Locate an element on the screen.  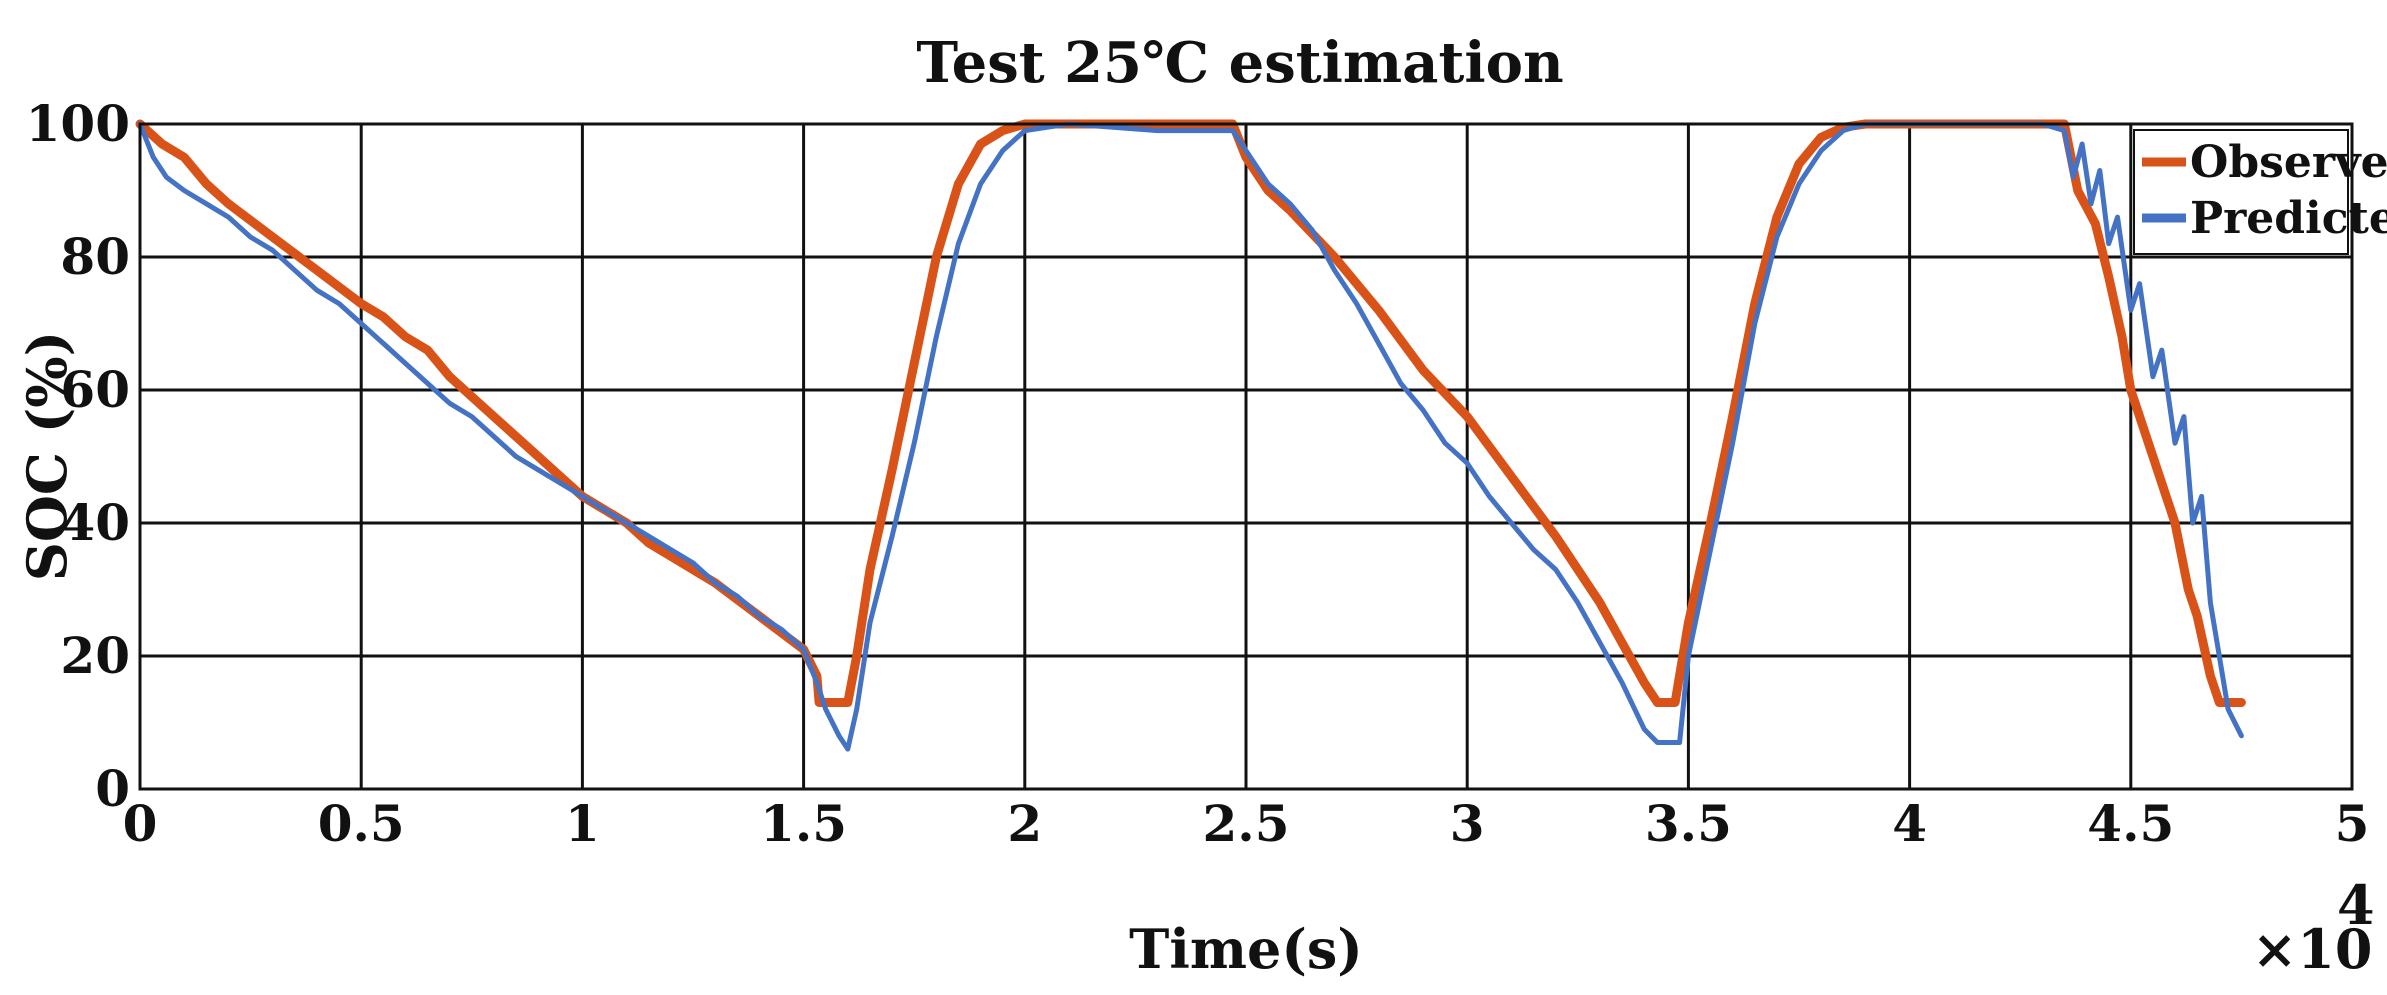
x-tick-label: 3 is located at coordinates (1467, 823).